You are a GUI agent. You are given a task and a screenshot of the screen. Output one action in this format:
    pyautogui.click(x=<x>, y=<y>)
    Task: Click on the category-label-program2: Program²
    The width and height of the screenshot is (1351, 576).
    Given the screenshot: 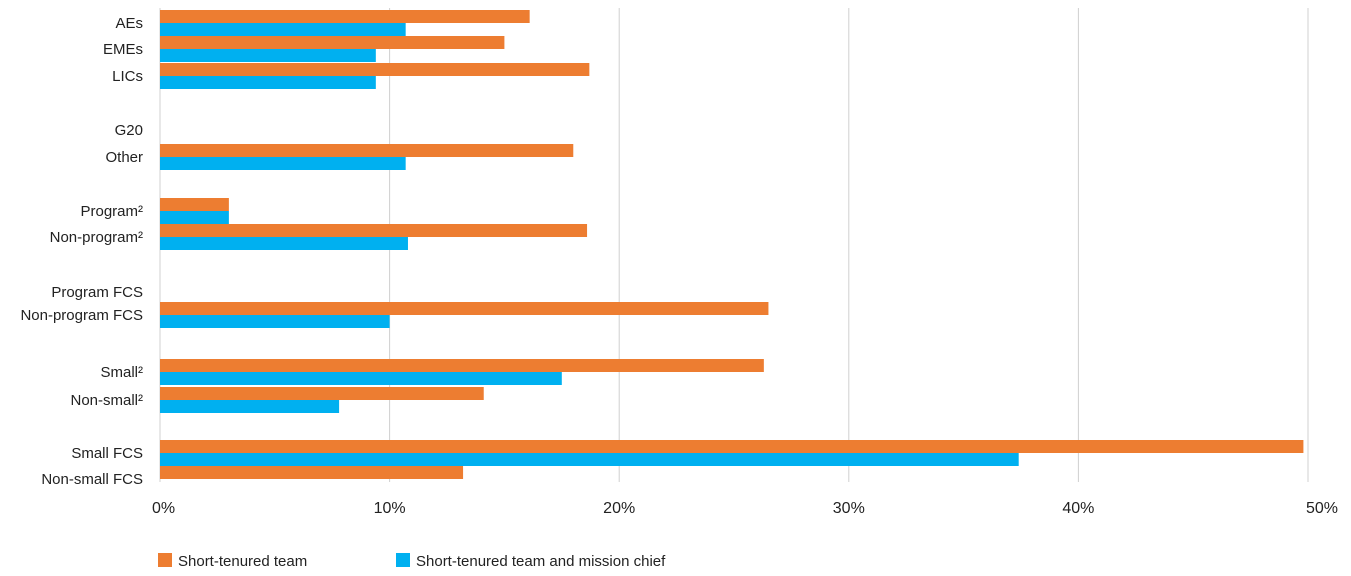 What is the action you would take?
    pyautogui.click(x=111, y=211)
    